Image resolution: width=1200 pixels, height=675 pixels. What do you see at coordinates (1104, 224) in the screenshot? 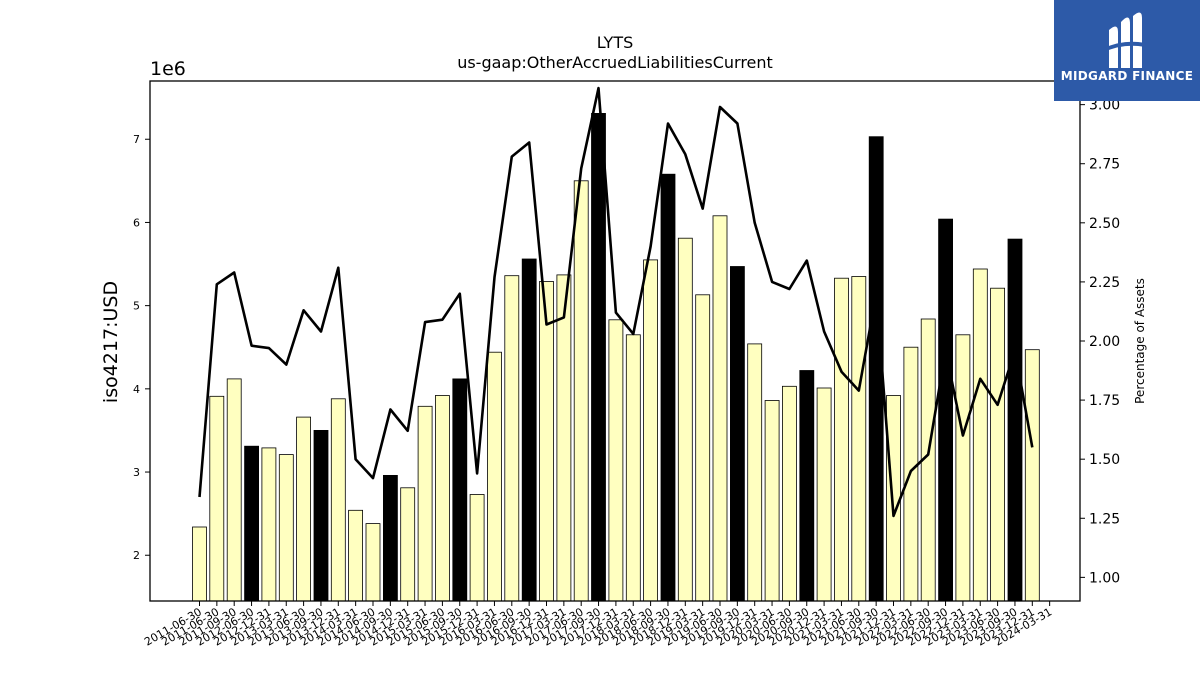
I see `y2-tick-label: 2.50` at bounding box center [1104, 224].